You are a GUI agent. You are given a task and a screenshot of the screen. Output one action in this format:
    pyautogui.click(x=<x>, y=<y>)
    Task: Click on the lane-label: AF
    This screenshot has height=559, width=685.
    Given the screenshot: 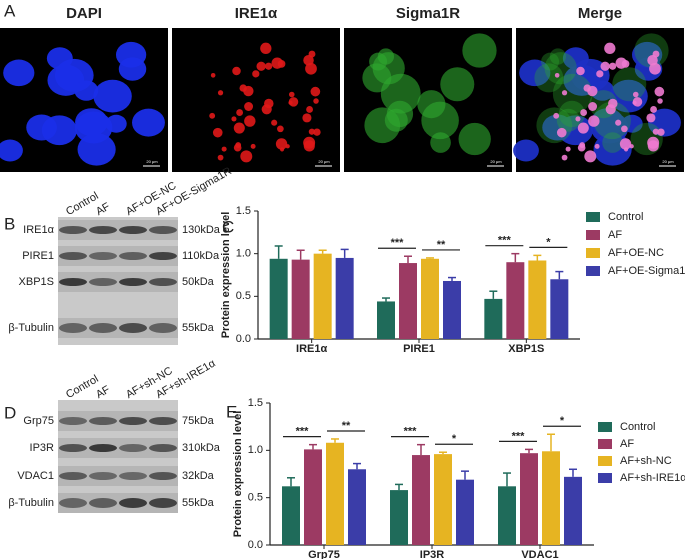 What is the action you would take?
    pyautogui.click(x=103, y=393)
    